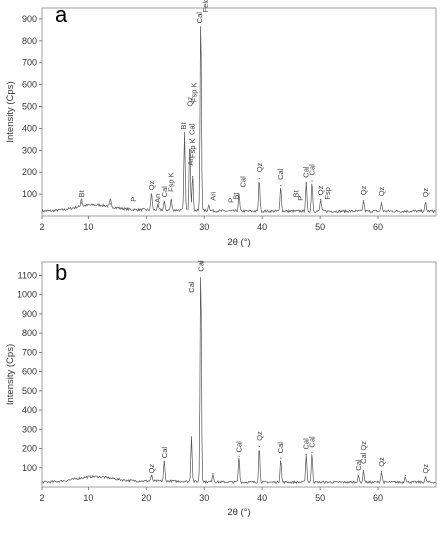  What do you see at coordinates (27, 275) in the screenshot?
I see `y-tick-label: 1100` at bounding box center [27, 275].